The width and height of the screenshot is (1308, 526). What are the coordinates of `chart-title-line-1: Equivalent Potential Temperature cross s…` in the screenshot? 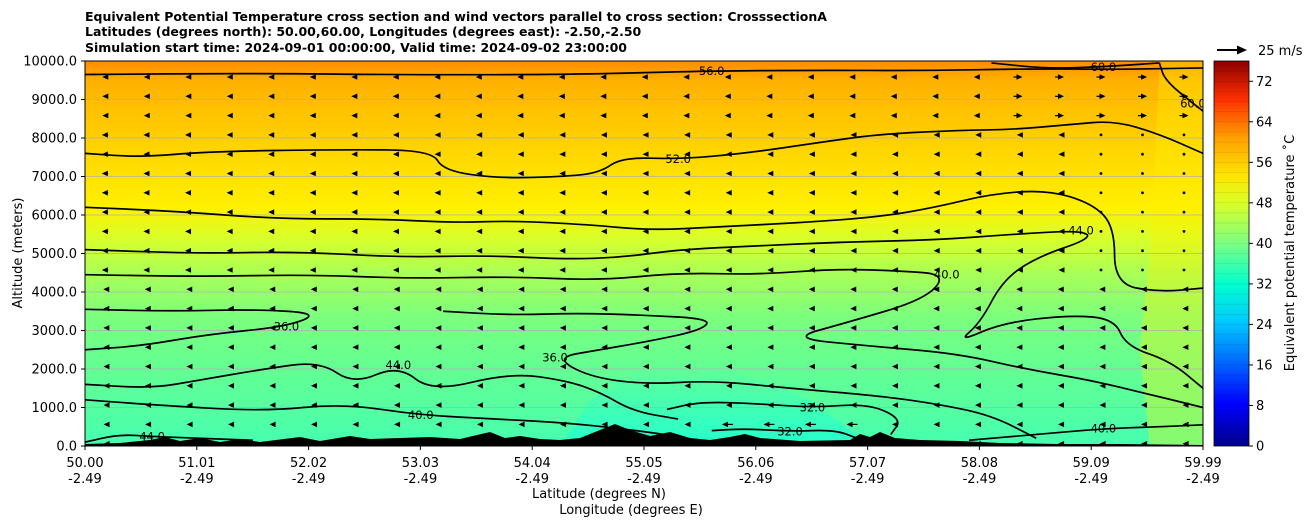 It's located at (456, 16).